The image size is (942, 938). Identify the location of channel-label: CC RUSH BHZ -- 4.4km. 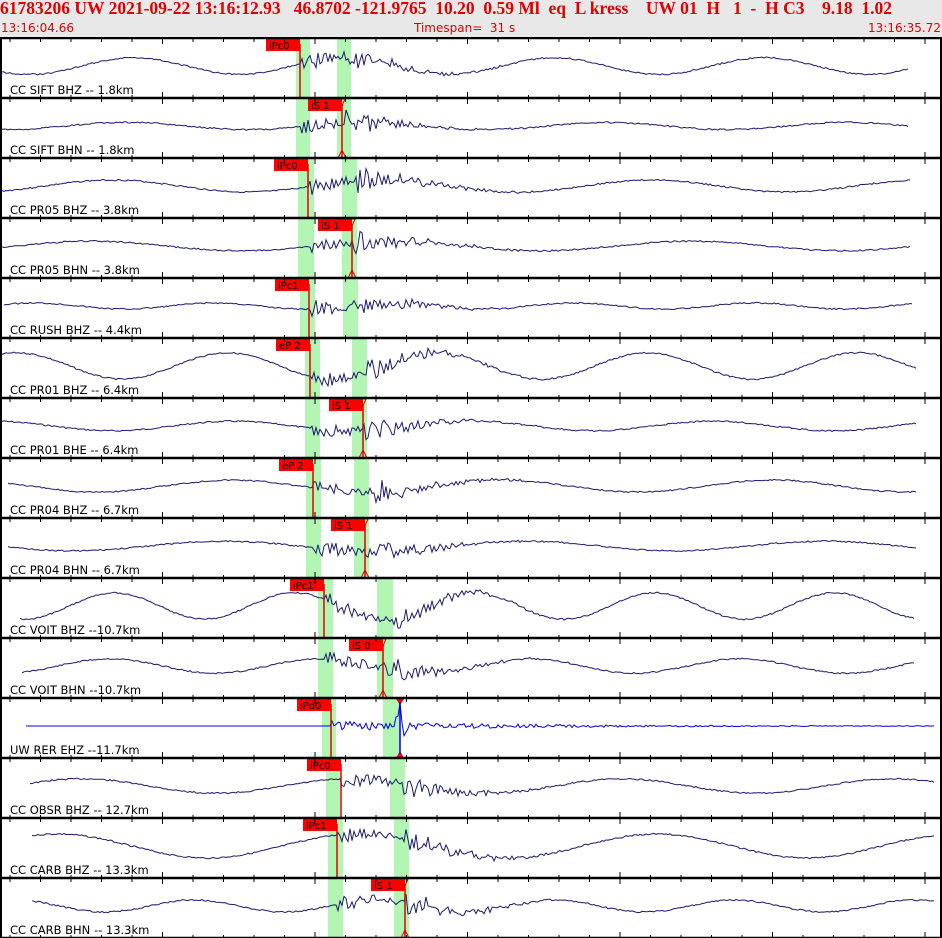
(76, 330).